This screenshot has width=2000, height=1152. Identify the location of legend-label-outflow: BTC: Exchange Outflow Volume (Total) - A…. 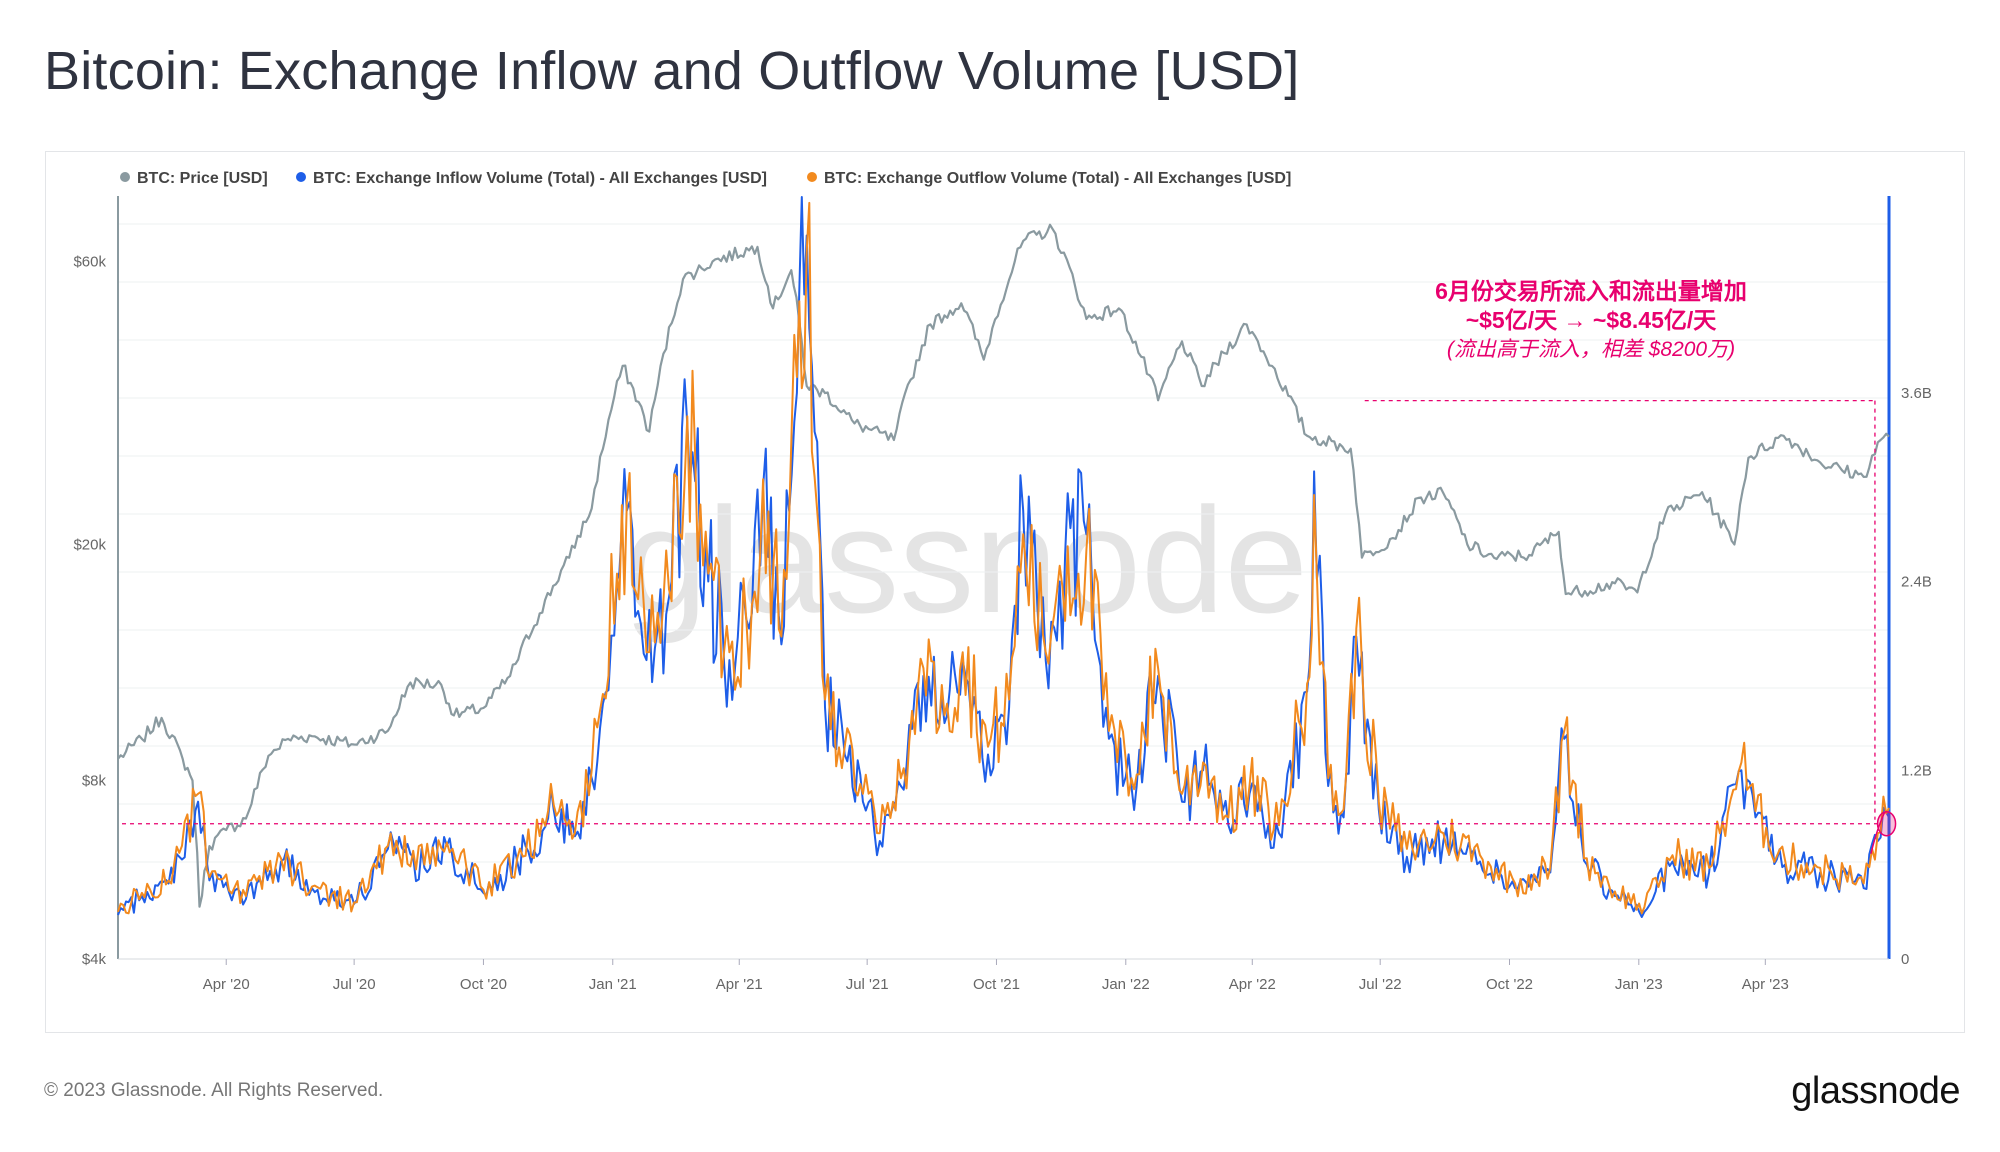
(1057, 178).